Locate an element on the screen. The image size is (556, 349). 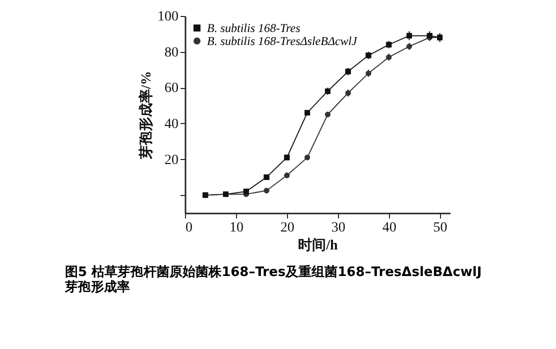
x-tick-label: 40 is located at coordinates (389, 228).